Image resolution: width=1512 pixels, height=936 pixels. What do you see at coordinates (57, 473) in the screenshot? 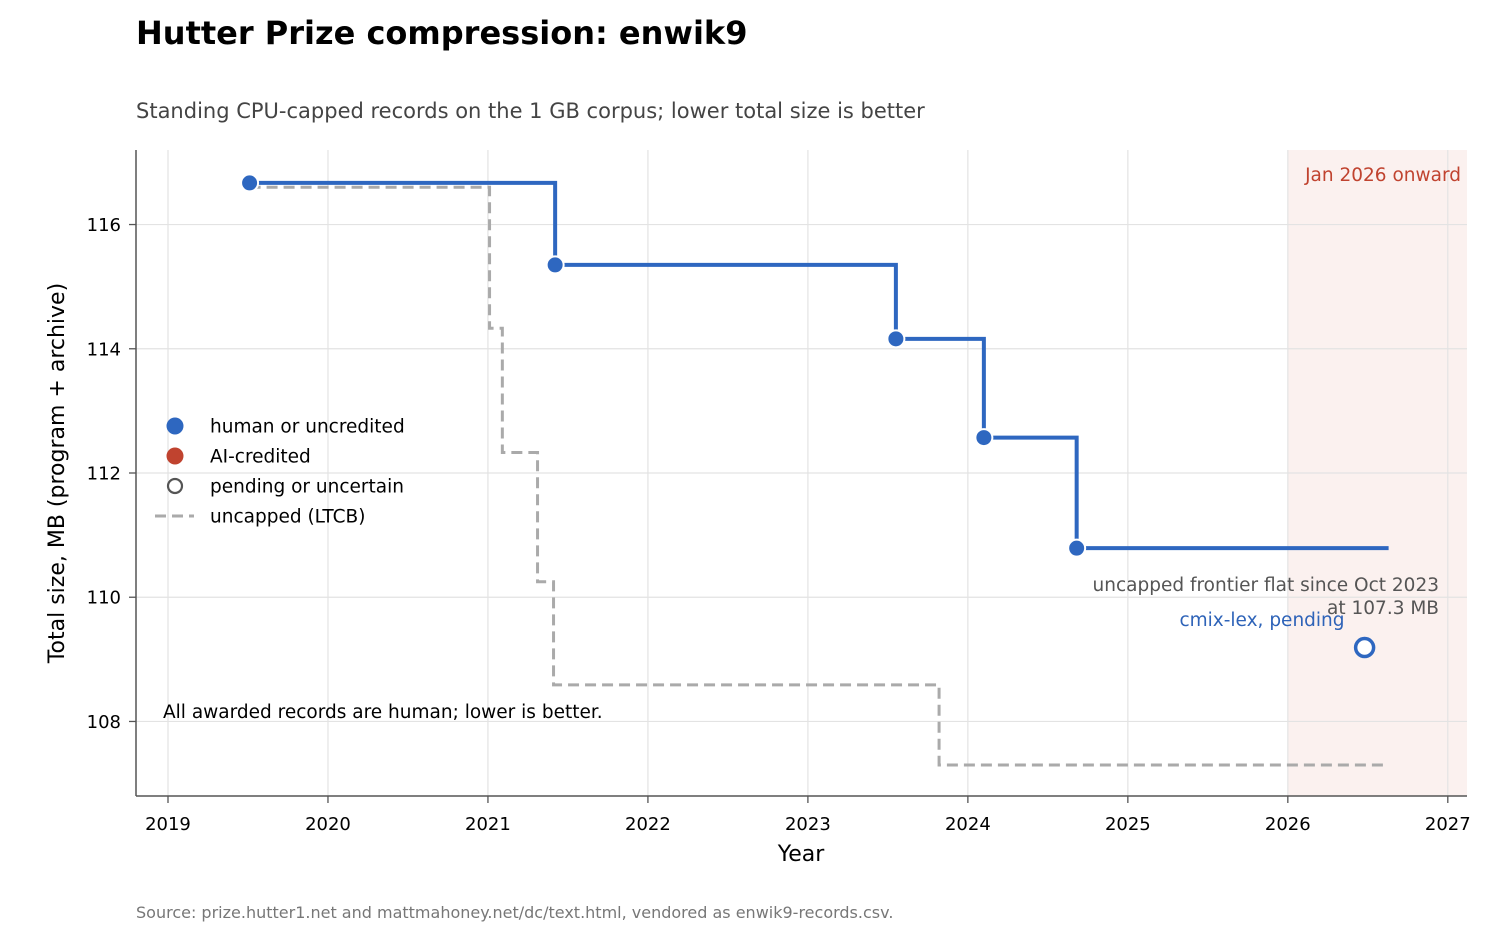
I see `y-axis-label: Total size, MB (program + archive)` at bounding box center [57, 473].